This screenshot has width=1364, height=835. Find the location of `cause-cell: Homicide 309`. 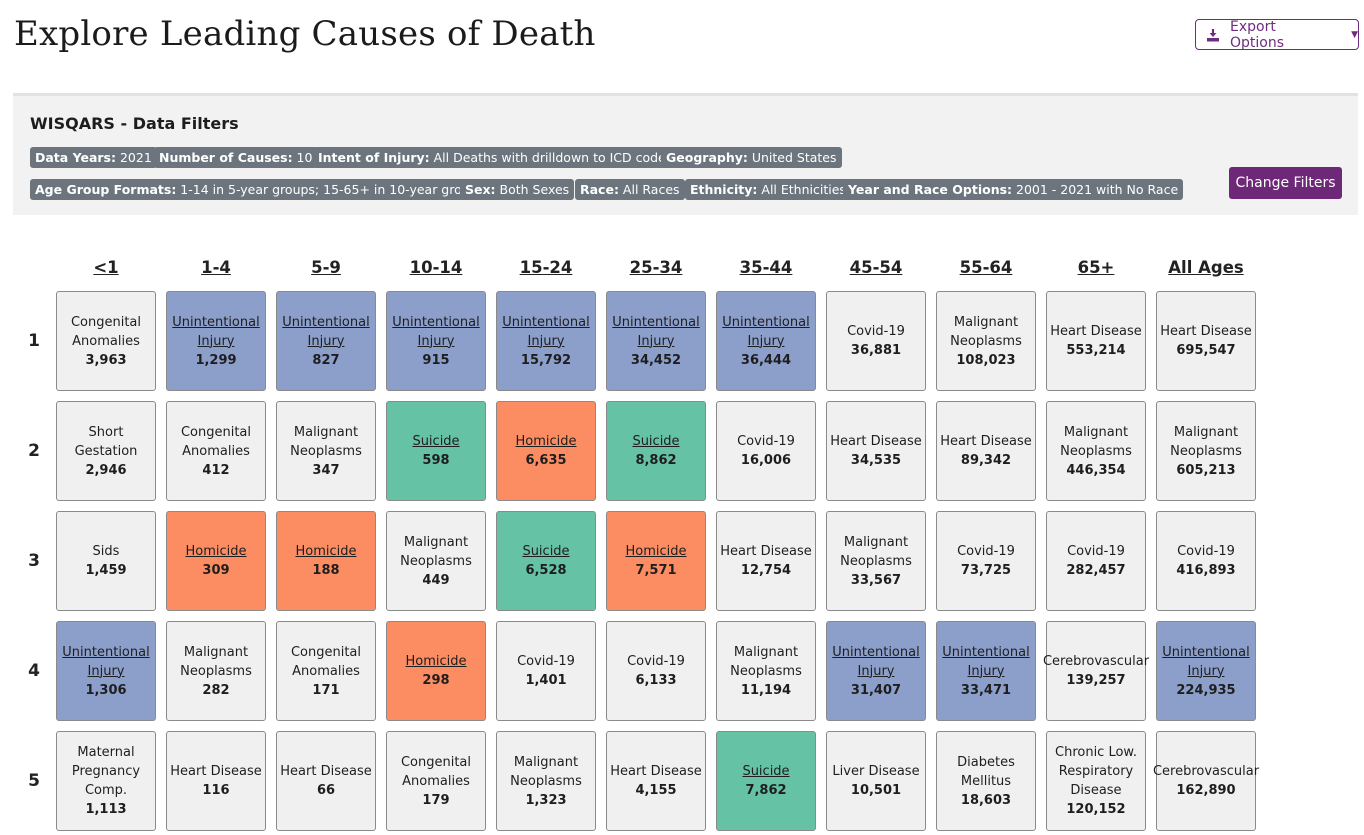

cause-cell: Homicide 309 is located at coordinates (216, 561).